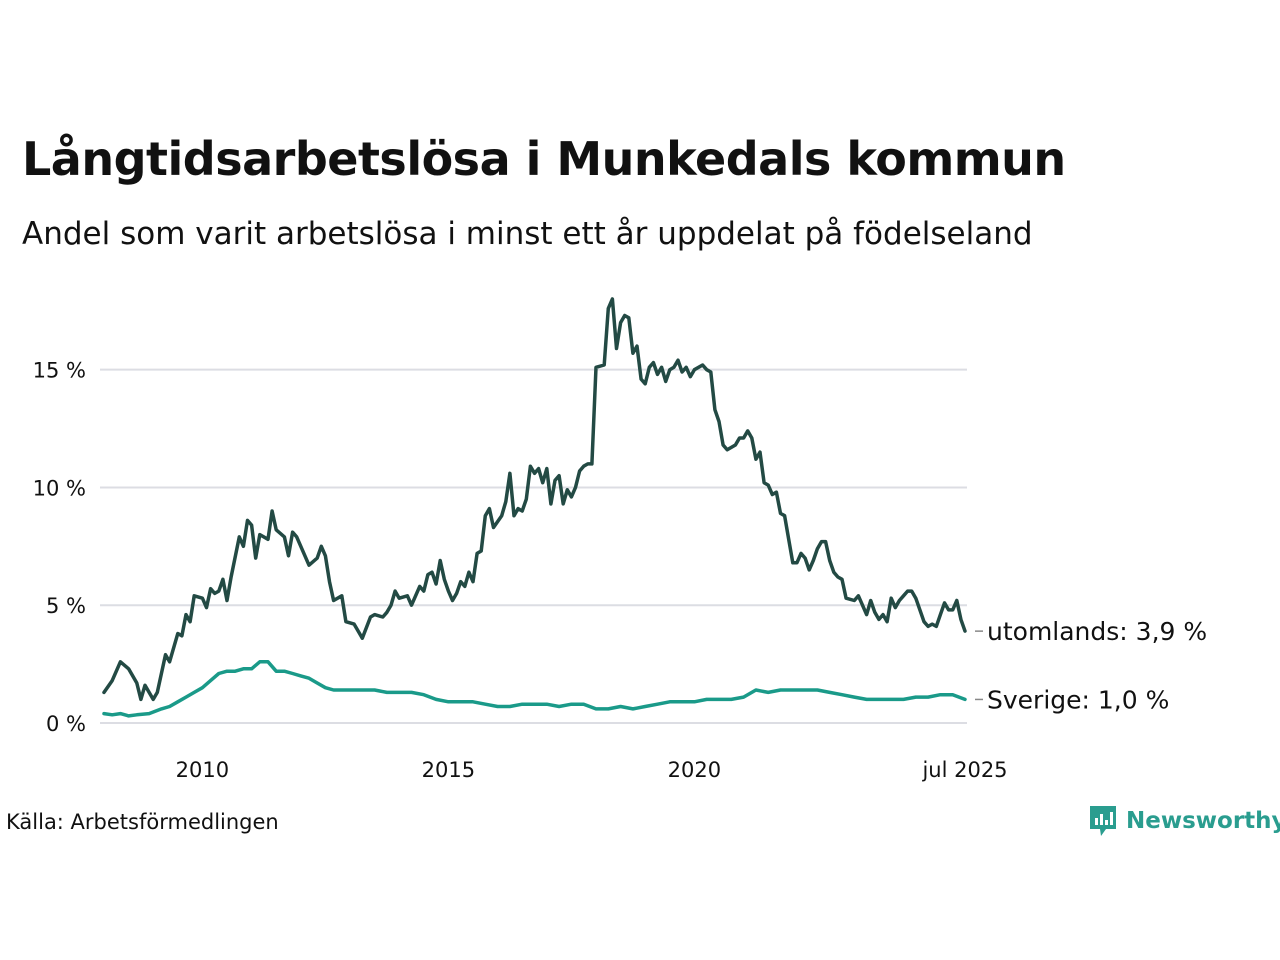 The width and height of the screenshot is (1280, 960). What do you see at coordinates (544, 159) in the screenshot?
I see `chart-title: Långtidsarbetslösa i Munkedals kommun` at bounding box center [544, 159].